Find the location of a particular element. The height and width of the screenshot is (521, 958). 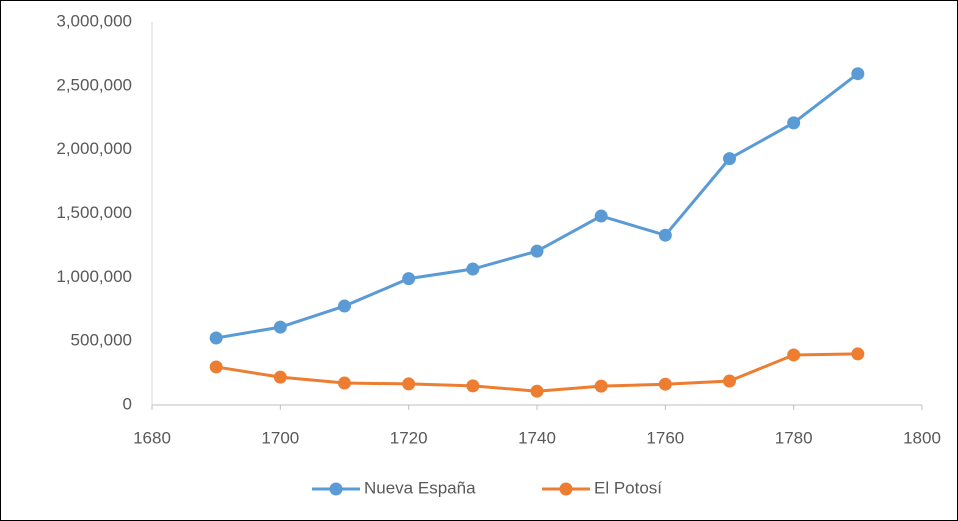

legend-label: Nueva España is located at coordinates (420, 487).